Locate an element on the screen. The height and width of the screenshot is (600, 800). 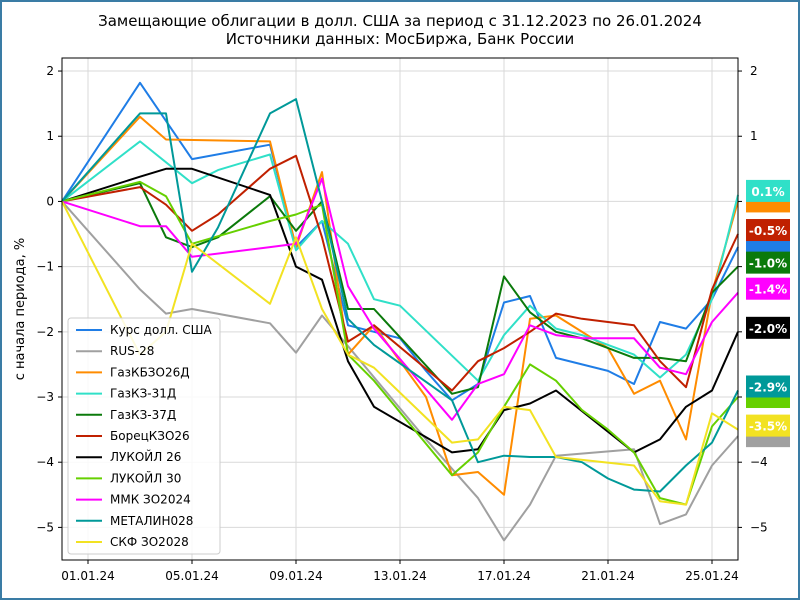
y-tick-label-right: −4 is located at coordinates (759, 462).